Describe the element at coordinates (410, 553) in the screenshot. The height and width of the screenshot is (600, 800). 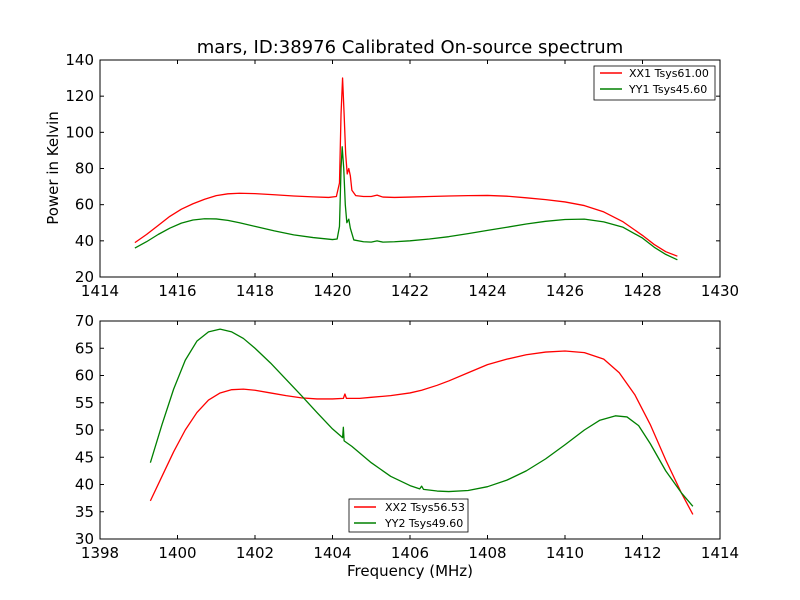
I see `bottom-xtick-label-4: 1406` at that location.